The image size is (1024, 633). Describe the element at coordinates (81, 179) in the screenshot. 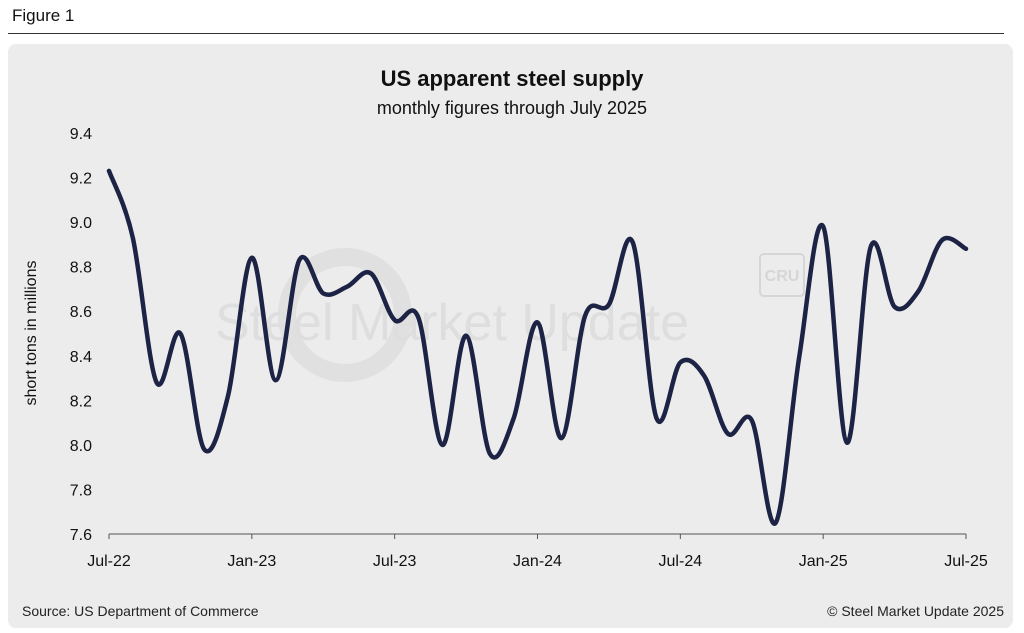

I see `y-tick-label: 9.2` at that location.